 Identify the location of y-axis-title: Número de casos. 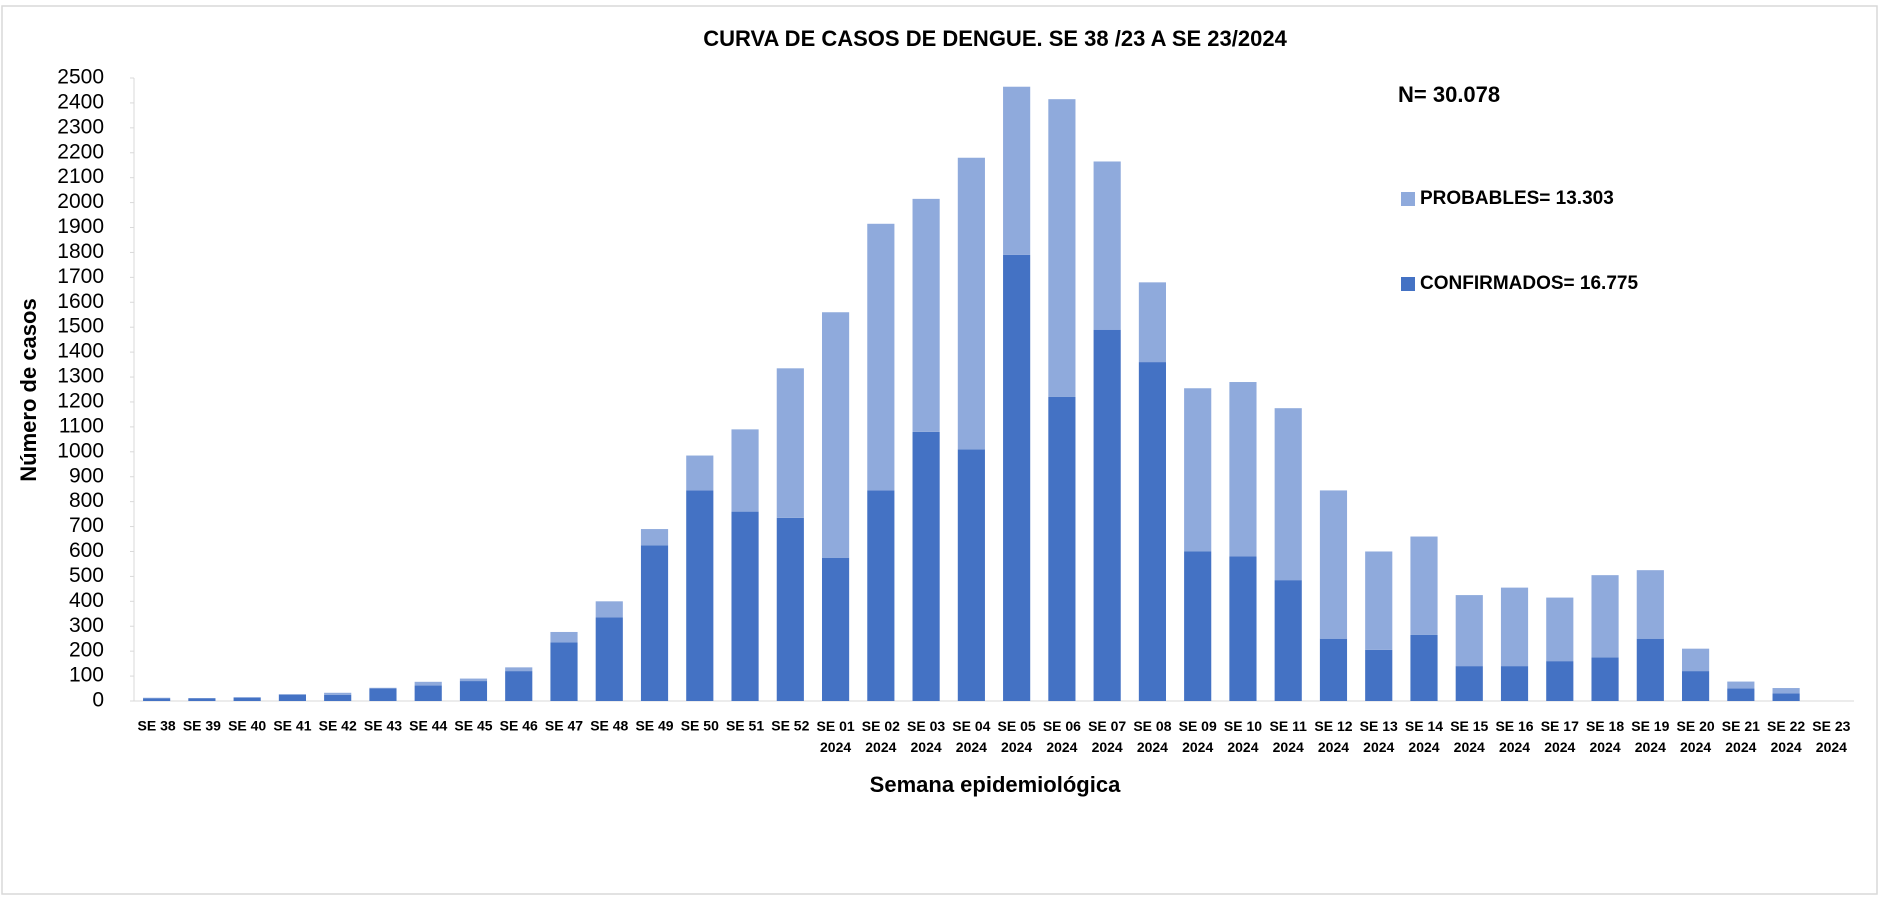
(28, 389).